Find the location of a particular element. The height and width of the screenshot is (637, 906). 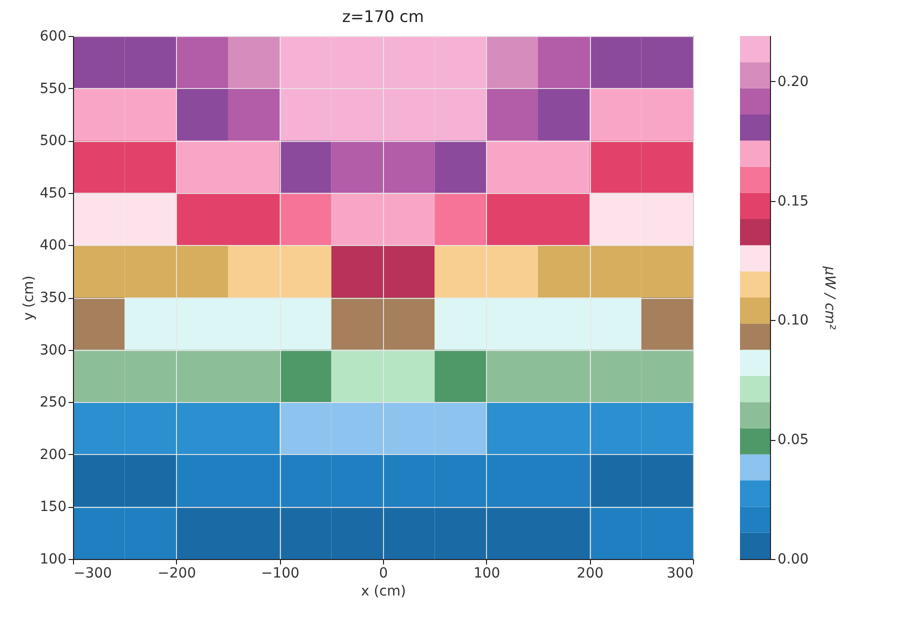

y-tick-label: 100 is located at coordinates (53, 560).